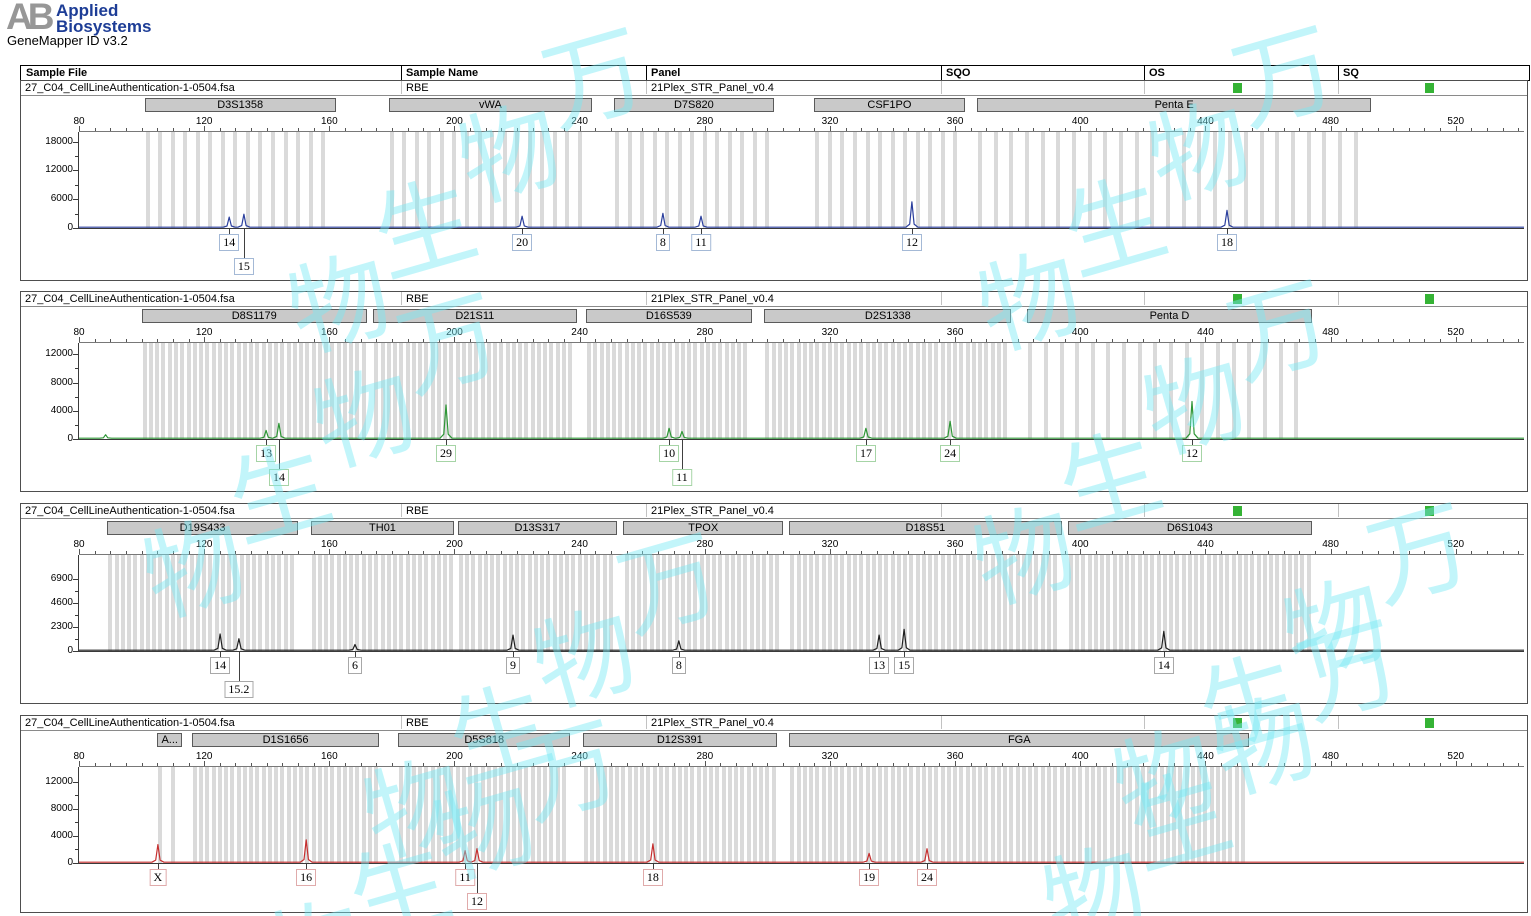  Describe the element at coordinates (801, 554) in the screenshot. I see `x-axis-ruler` at that location.